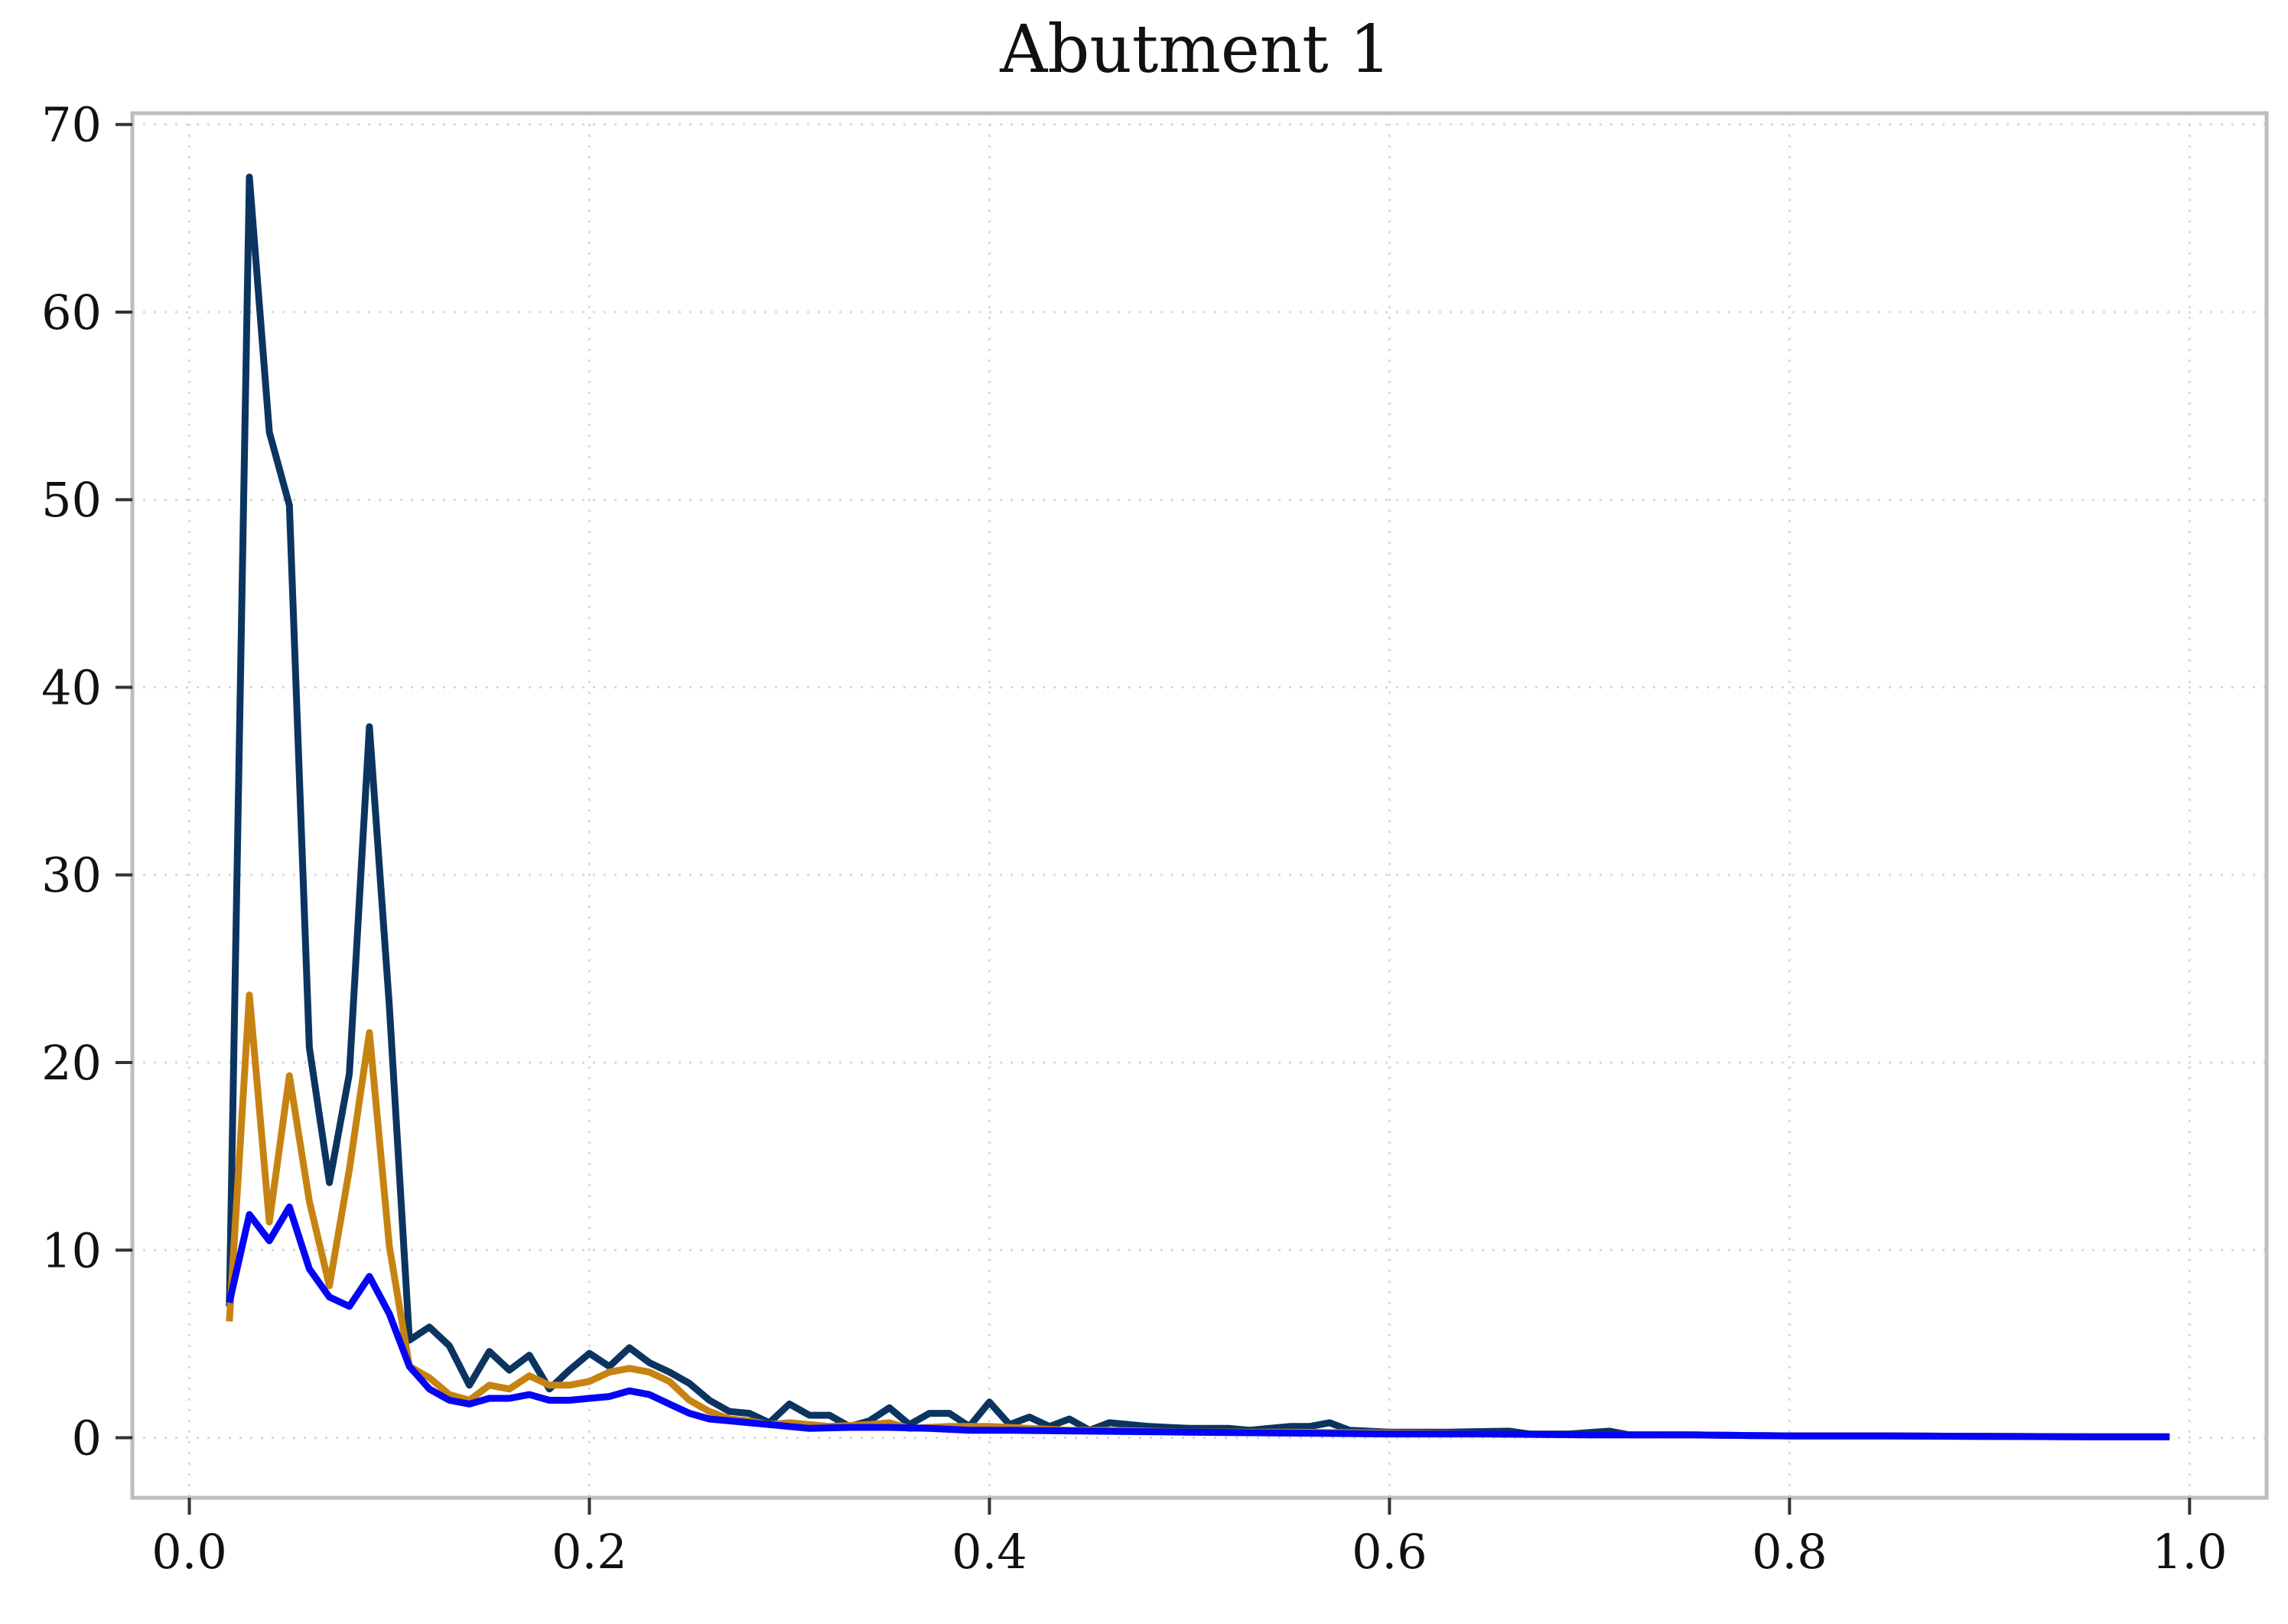 Image resolution: width=2288 pixels, height=1624 pixels. I want to click on x-tick-label: 0.6, so click(1390, 1552).